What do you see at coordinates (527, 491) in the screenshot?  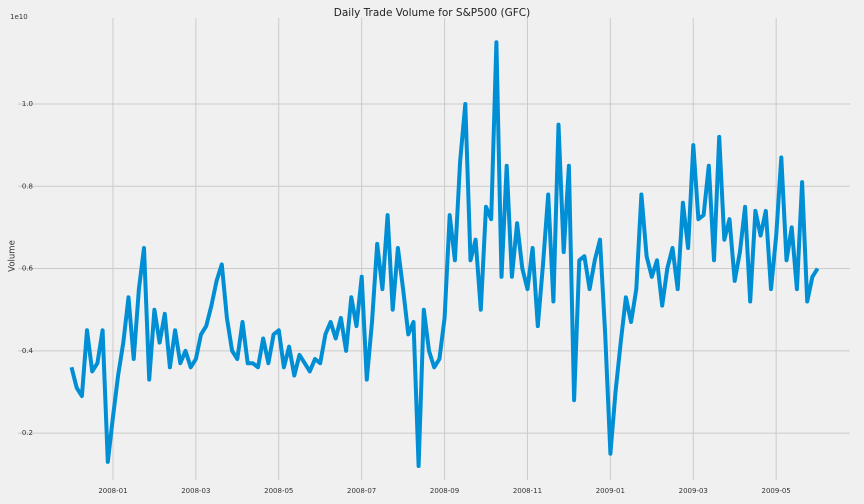 I see `x-tick-label: 2008-11` at bounding box center [527, 491].